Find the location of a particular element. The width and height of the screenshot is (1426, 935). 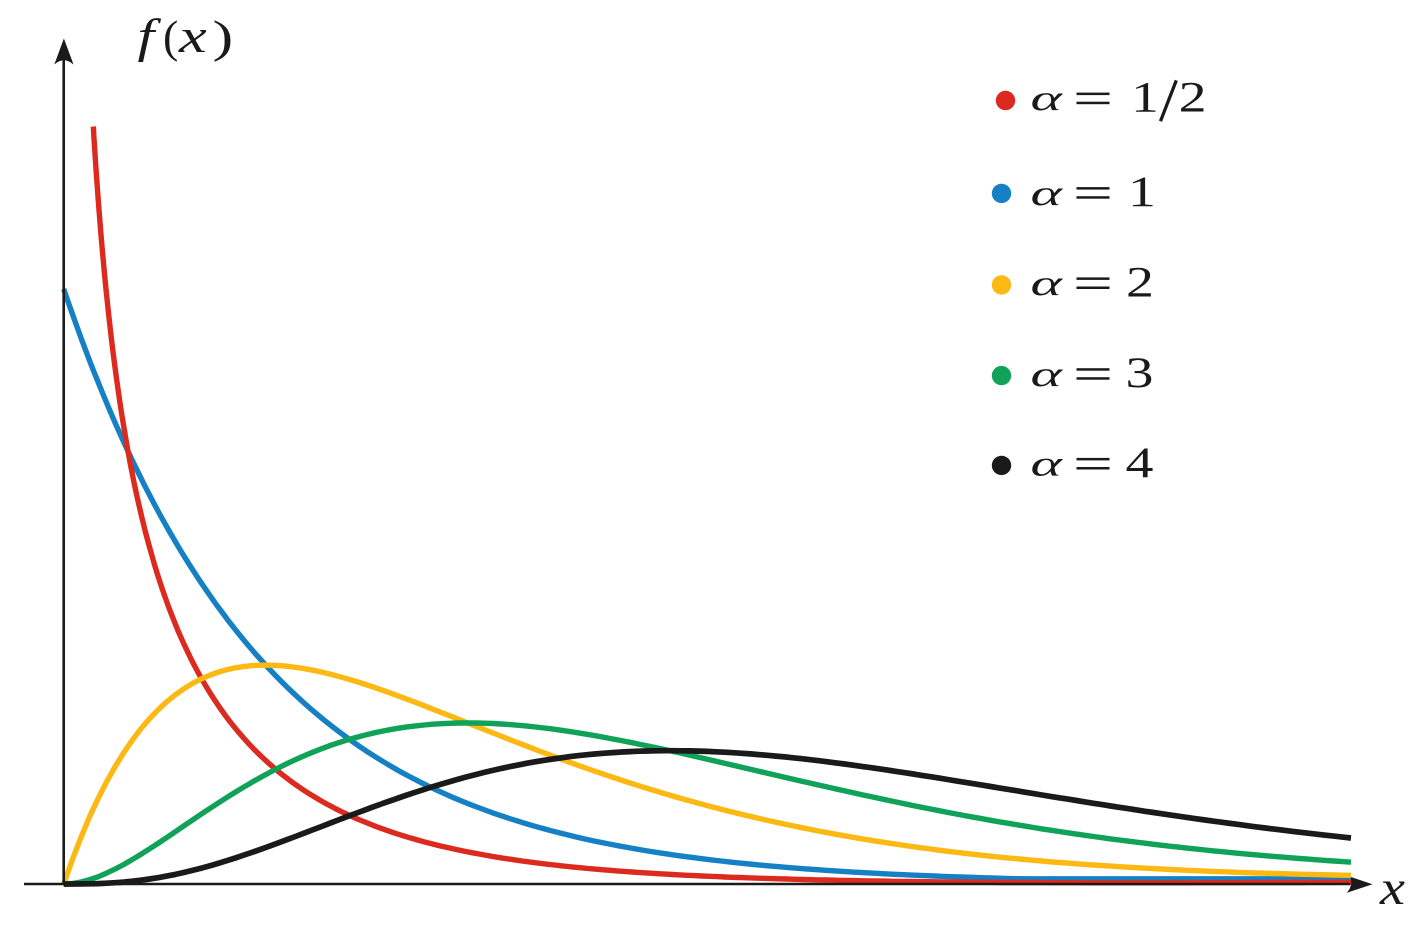

svg-text: 4 is located at coordinates (1140, 462).